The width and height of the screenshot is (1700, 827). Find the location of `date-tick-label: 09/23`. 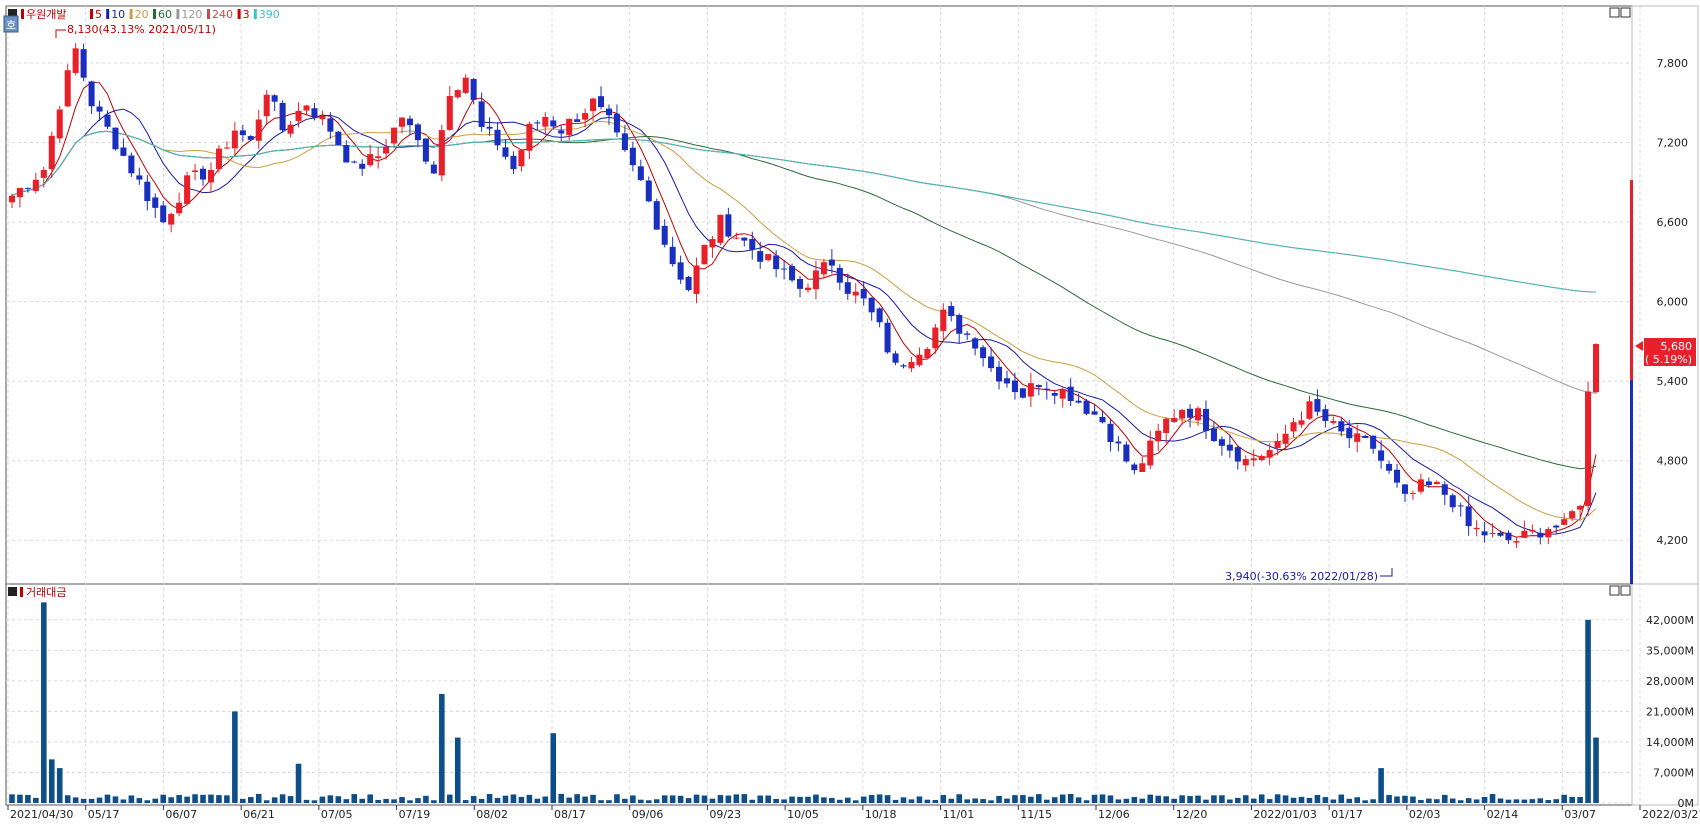

date-tick-label: 09/23 is located at coordinates (725, 814).